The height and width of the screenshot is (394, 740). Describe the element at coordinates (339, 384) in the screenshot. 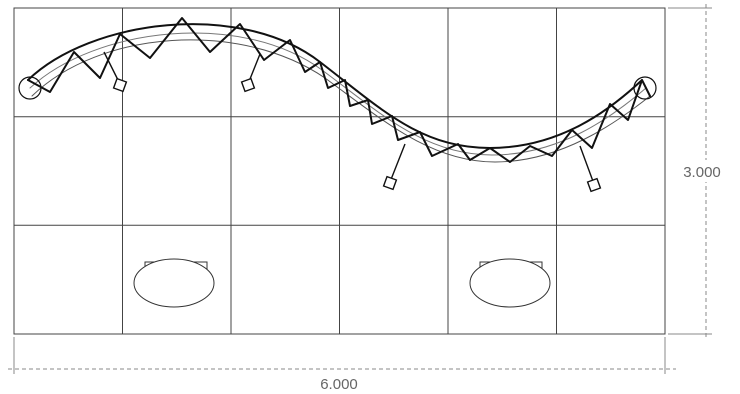

I see `width-dimension-label: 6.000` at that location.